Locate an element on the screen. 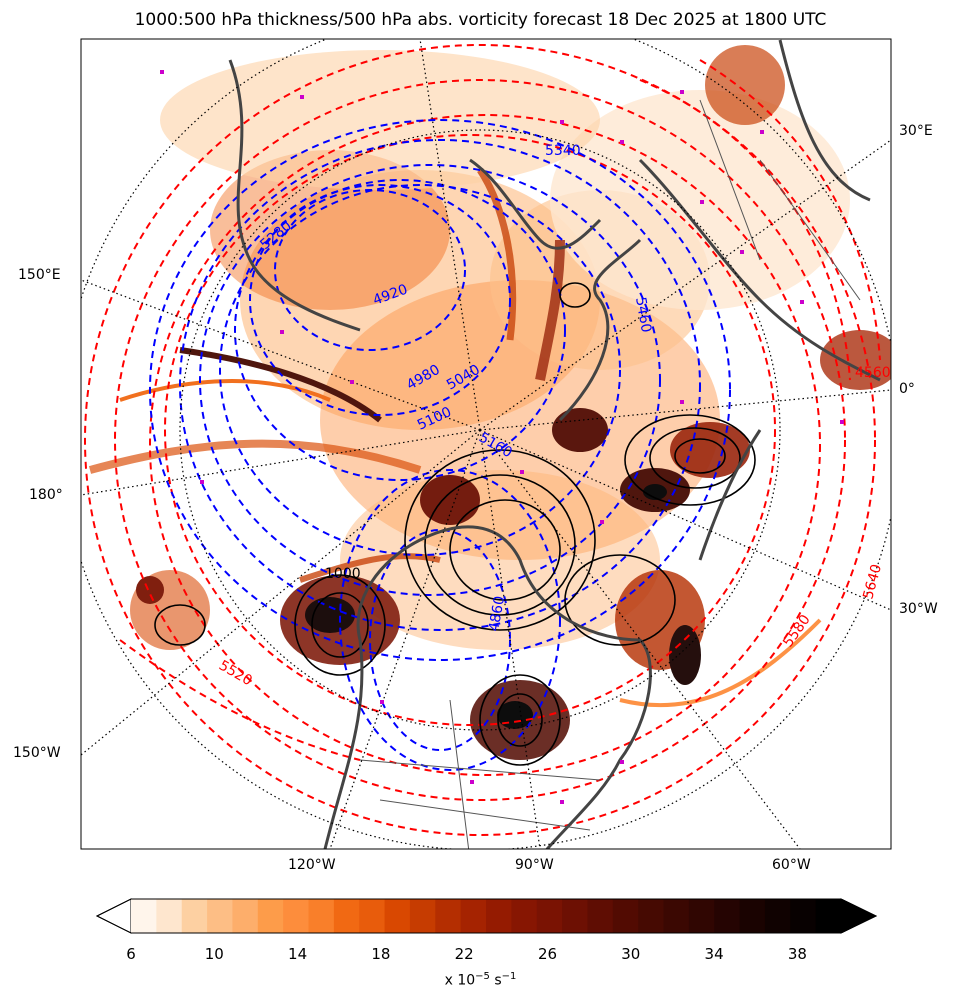 This screenshot has width=961, height=1005. lon-label-bottom: 90°W is located at coordinates (534, 865).